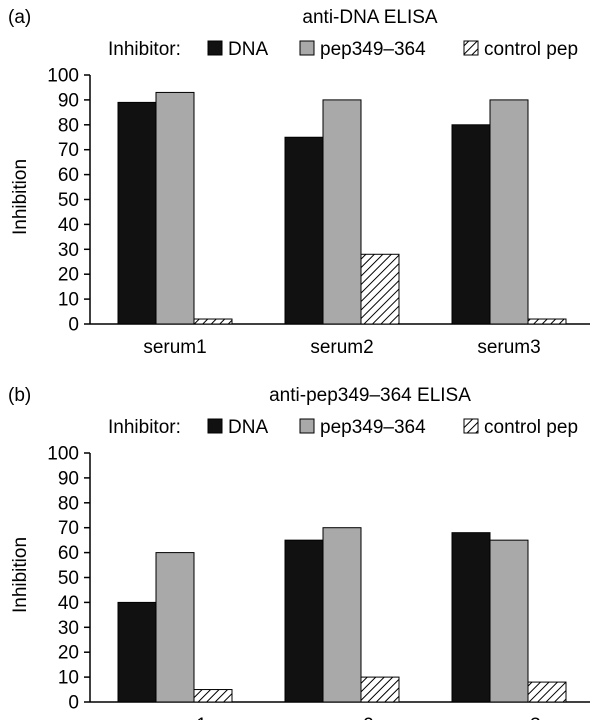 The image size is (604, 720). What do you see at coordinates (370, 395) in the screenshot?
I see `chart-title: anti-pep349–364 ELISA` at bounding box center [370, 395].